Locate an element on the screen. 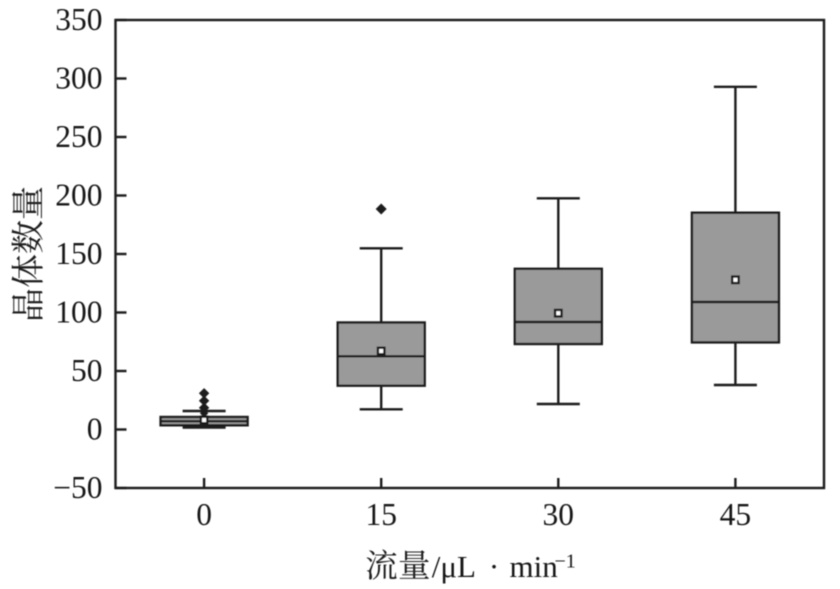 This screenshot has width=840, height=589. svg-text: 30 is located at coordinates (559, 514).